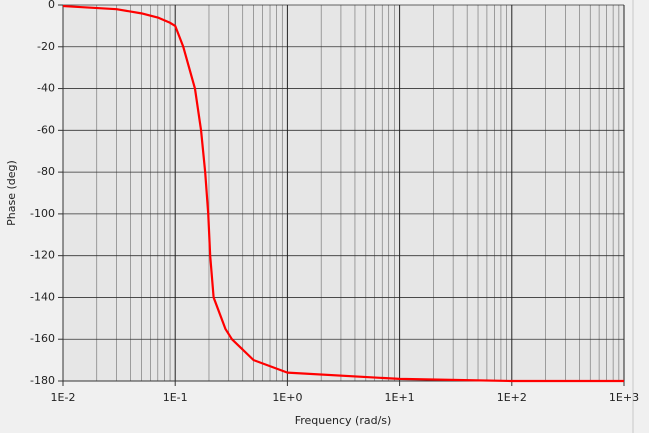  I want to click on y-tick-label: -60, so click(46, 129).